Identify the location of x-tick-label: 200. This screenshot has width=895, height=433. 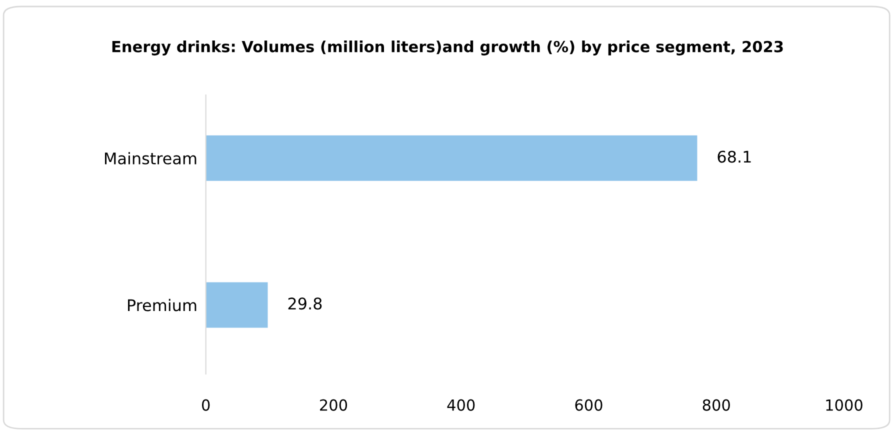
(334, 405).